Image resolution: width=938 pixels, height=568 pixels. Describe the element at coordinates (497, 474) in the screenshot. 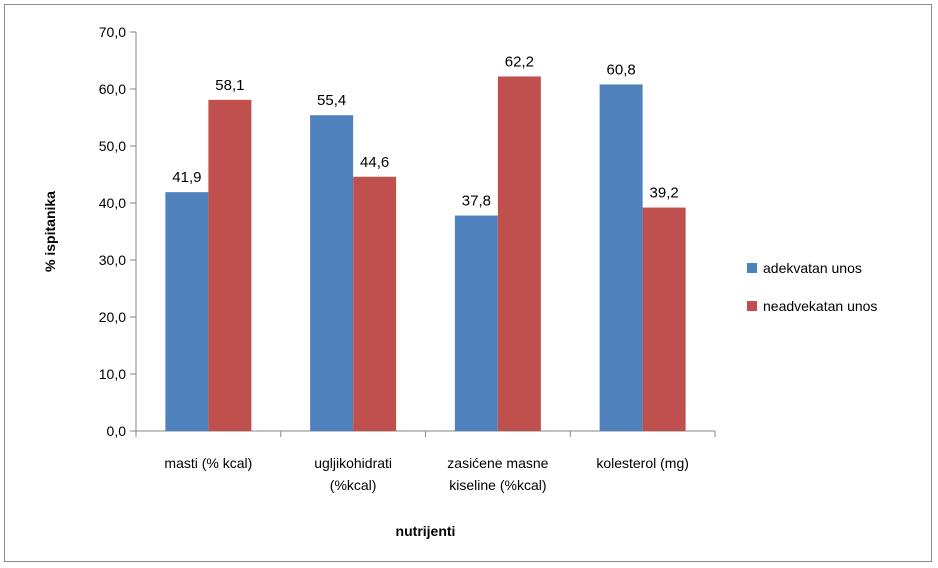

I see `category-label: zasićene masne kiseline (%kcal)` at that location.